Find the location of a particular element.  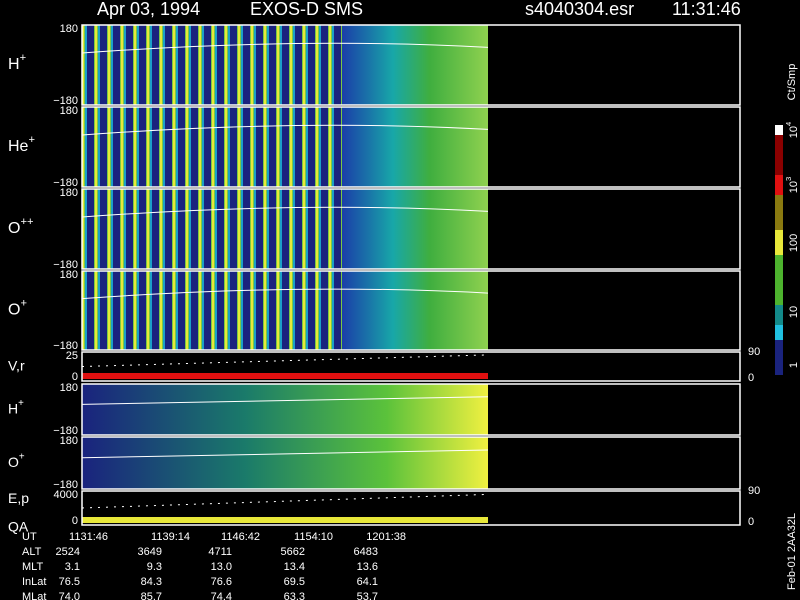

cell: 9.3 is located at coordinates (154, 567).